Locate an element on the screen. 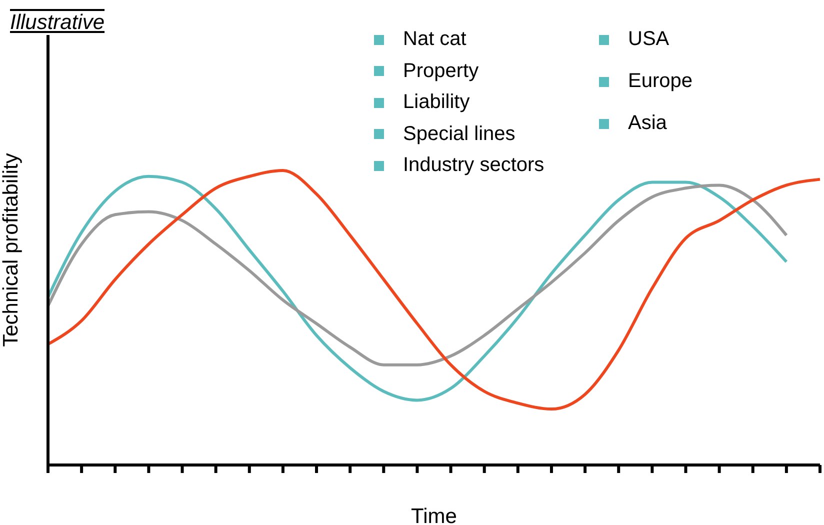 The width and height of the screenshot is (824, 525). chart-title: Illustrative is located at coordinates (57, 23).